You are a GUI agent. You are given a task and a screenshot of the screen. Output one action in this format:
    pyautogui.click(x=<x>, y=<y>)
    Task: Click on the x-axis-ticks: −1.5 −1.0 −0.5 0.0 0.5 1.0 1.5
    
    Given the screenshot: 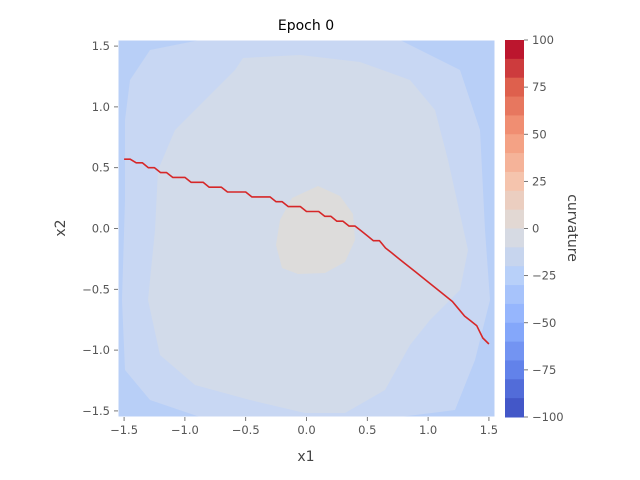 What is the action you would take?
    pyautogui.click(x=304, y=427)
    